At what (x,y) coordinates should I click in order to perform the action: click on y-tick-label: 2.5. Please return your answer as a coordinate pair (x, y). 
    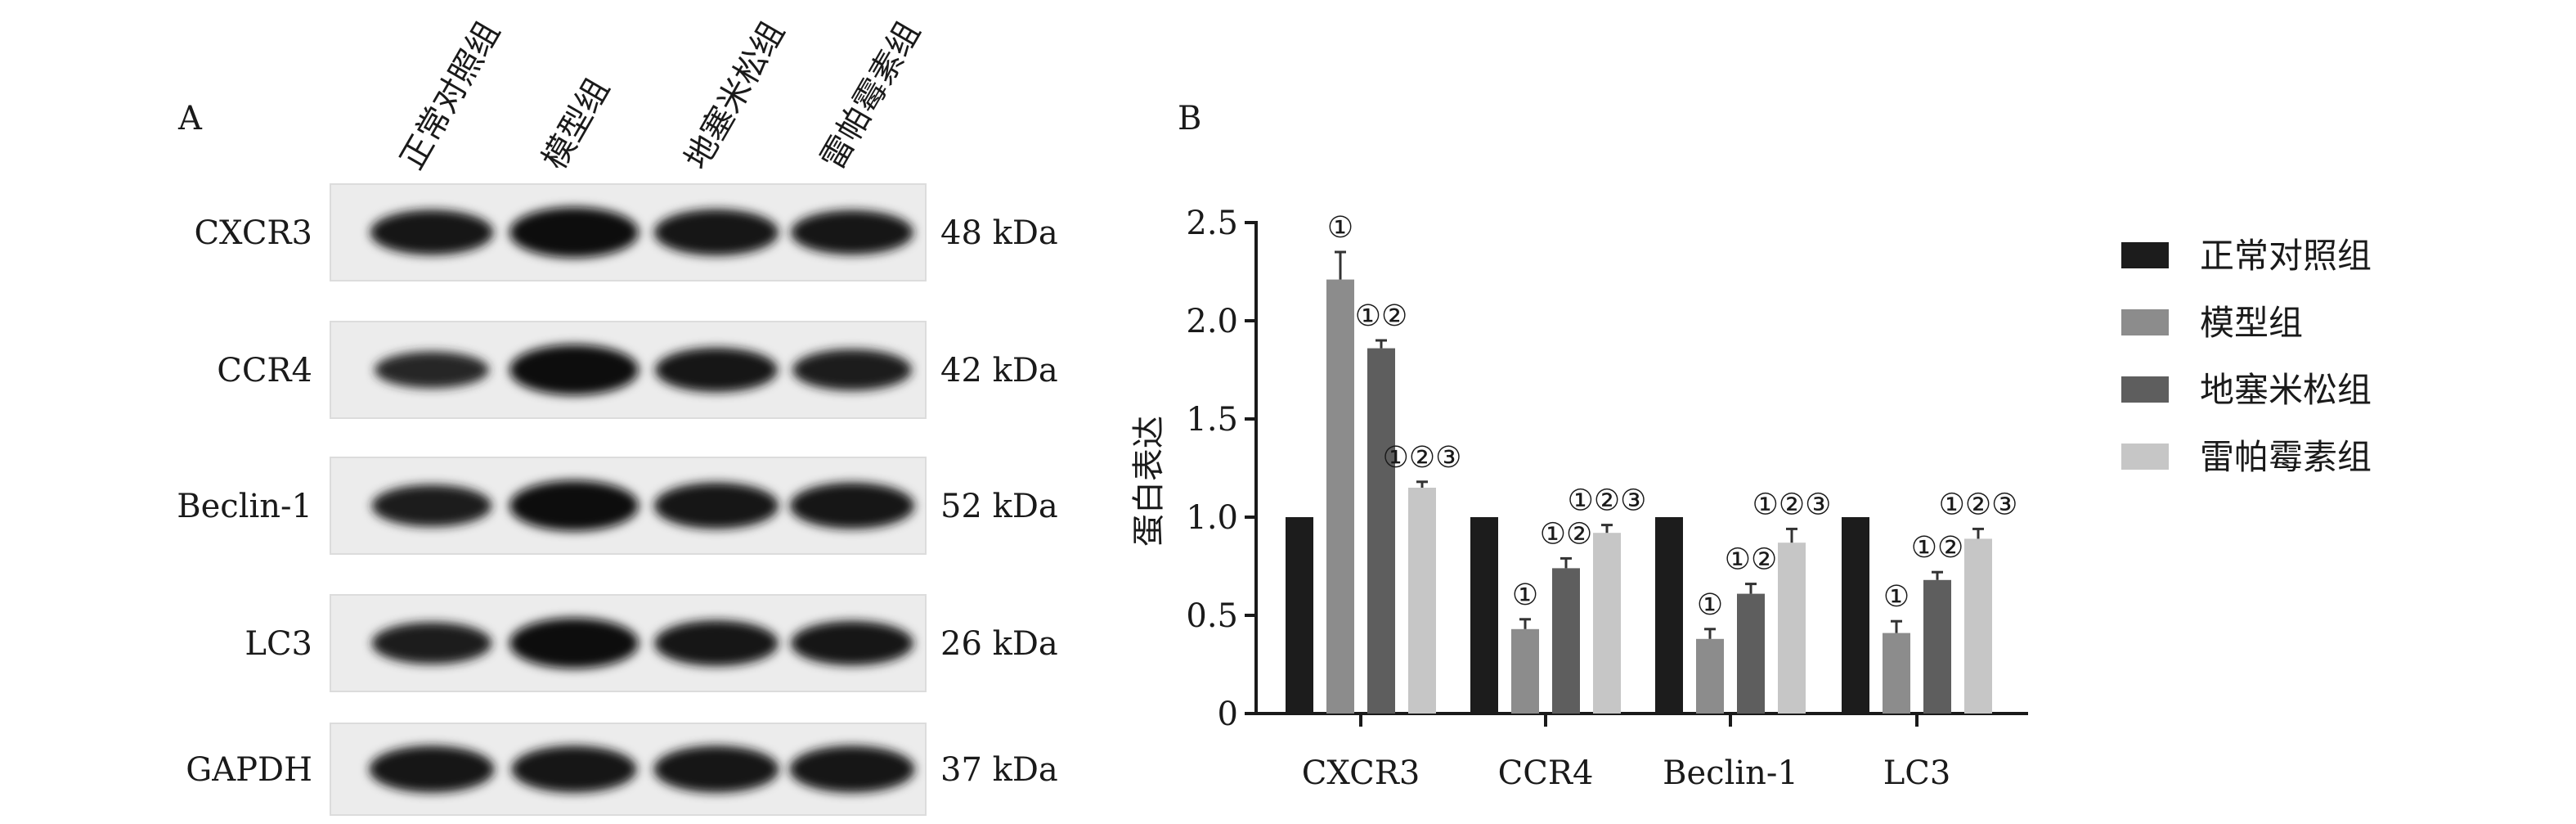
    Looking at the image, I should click on (1212, 223).